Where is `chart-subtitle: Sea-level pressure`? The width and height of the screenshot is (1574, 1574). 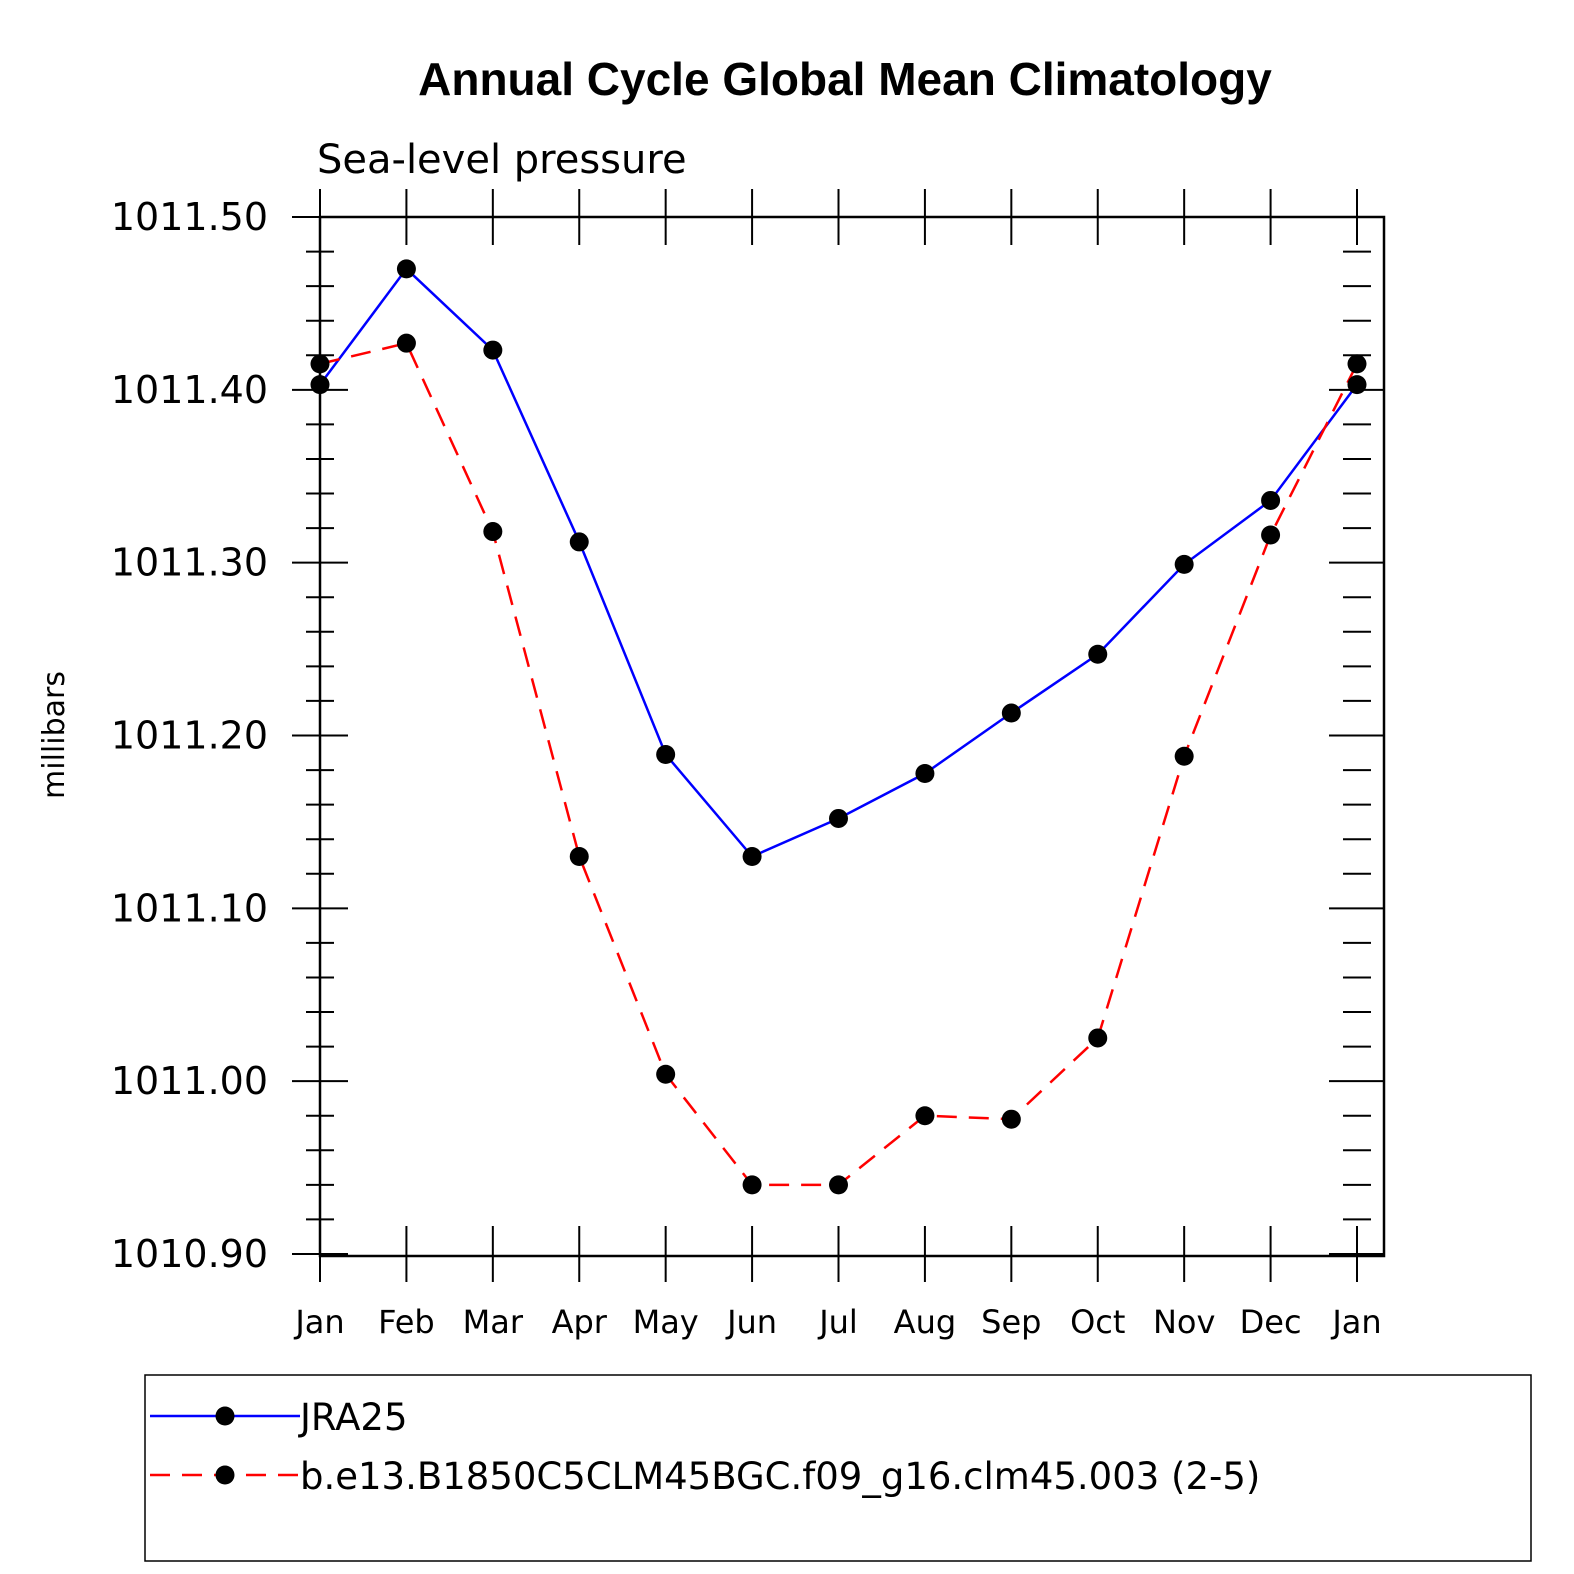 chart-subtitle: Sea-level pressure is located at coordinates (502, 160).